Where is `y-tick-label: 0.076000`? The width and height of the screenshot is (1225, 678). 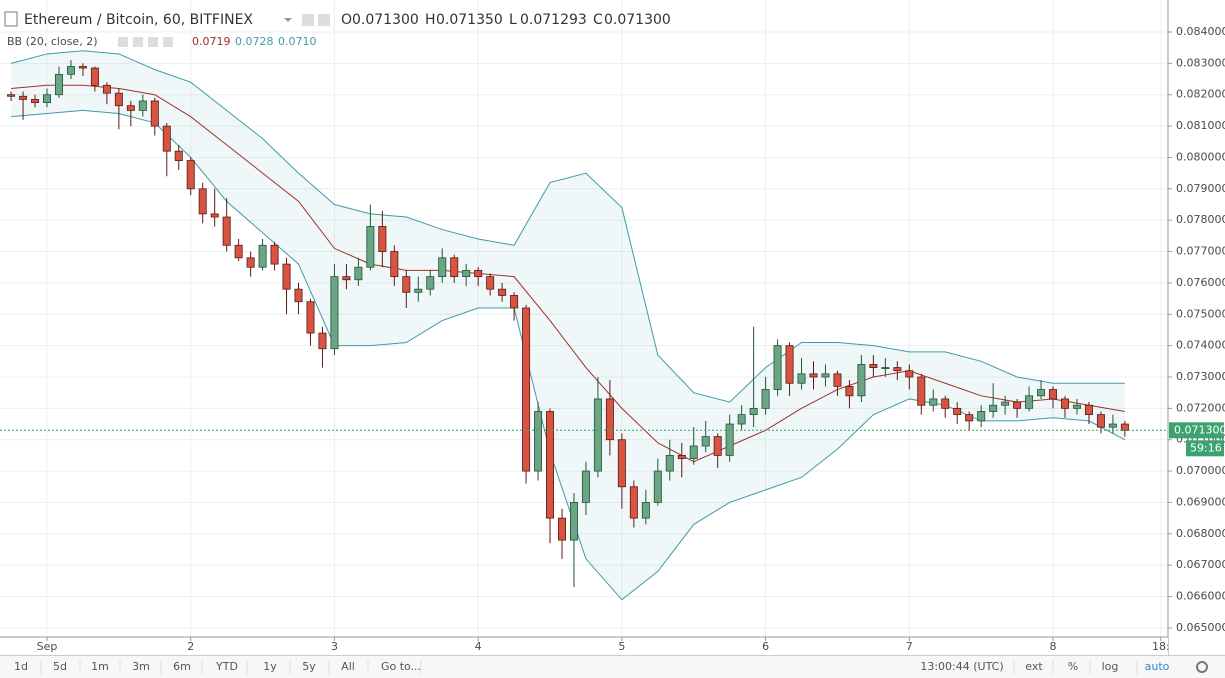
y-tick-label: 0.076000 is located at coordinates (1200, 282).